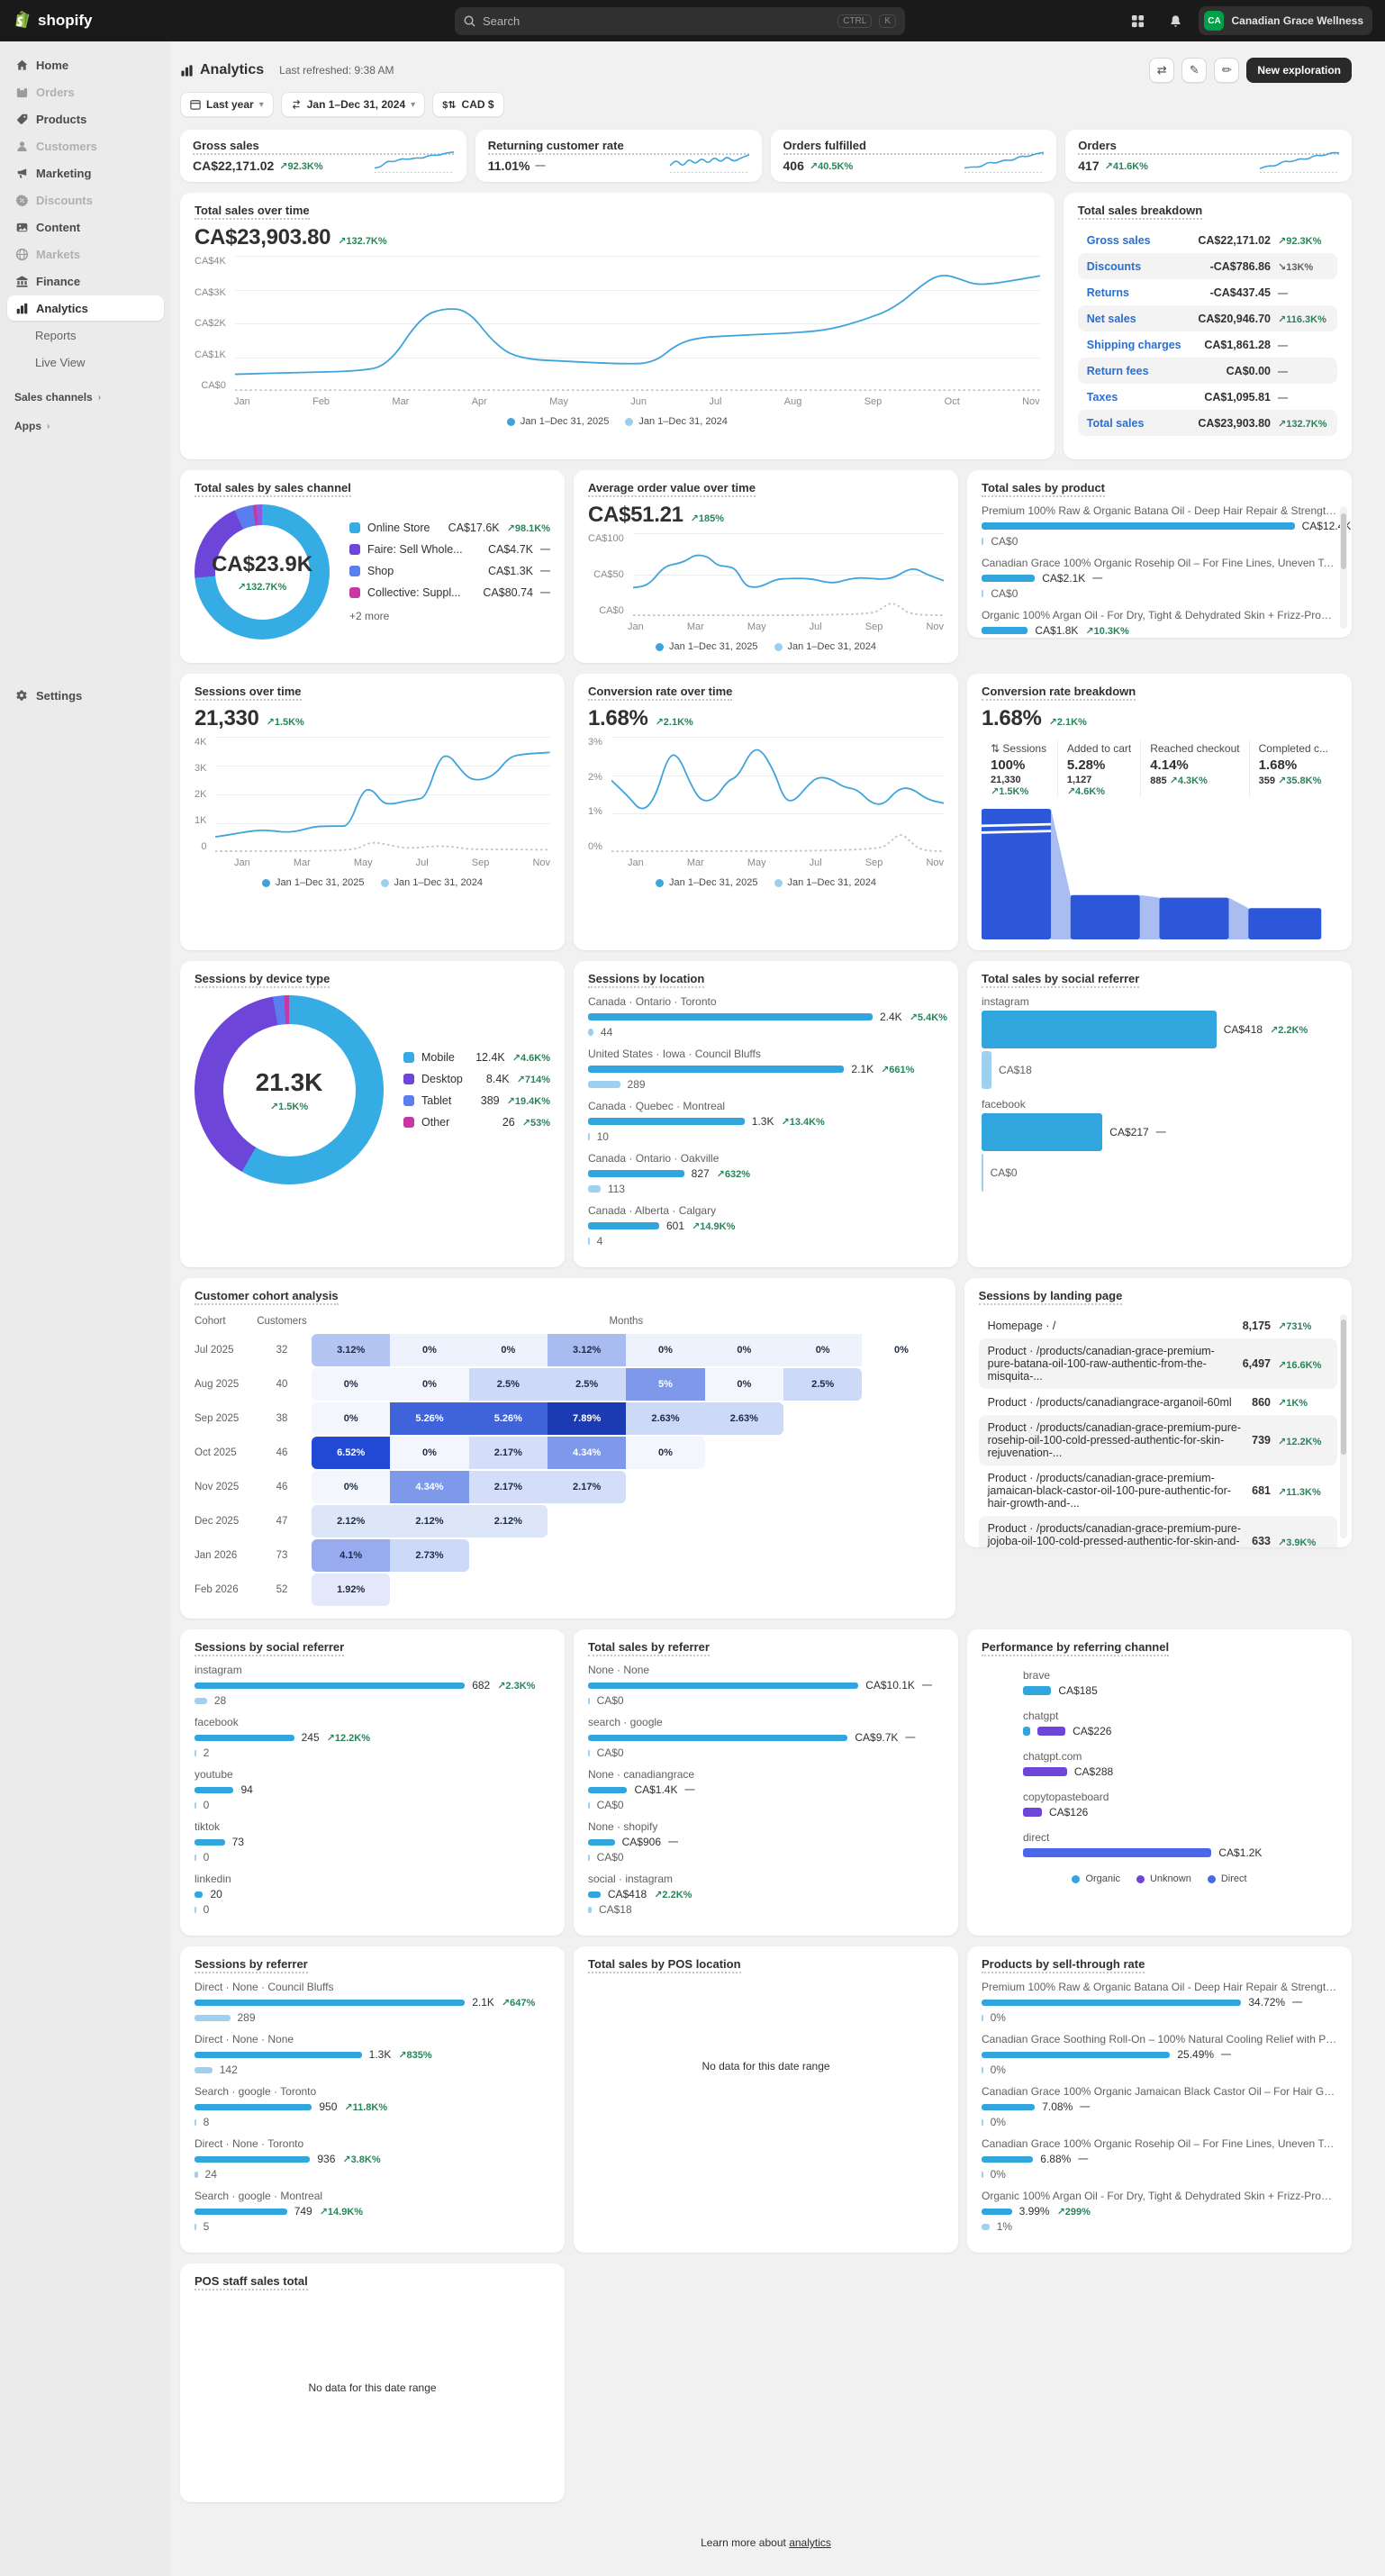 This screenshot has width=1385, height=2576. Describe the element at coordinates (449, 592) in the screenshot. I see `legend-item: Collective: Suppl... CA$80.74 —` at that location.